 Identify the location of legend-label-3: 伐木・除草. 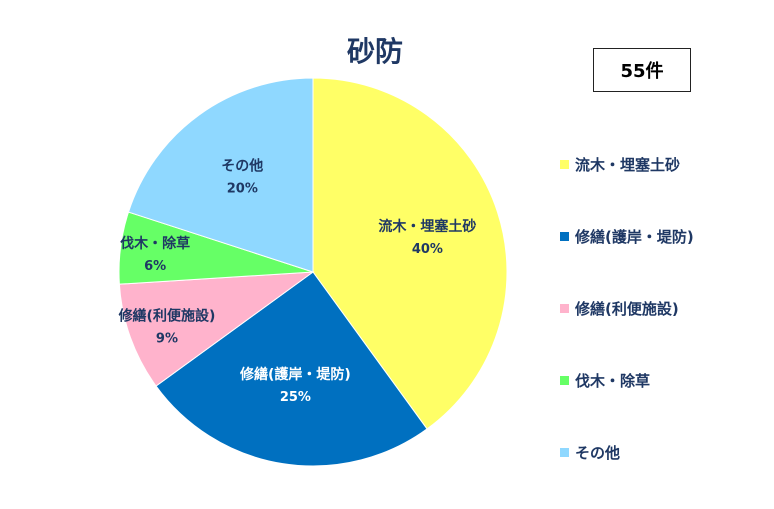
(613, 380).